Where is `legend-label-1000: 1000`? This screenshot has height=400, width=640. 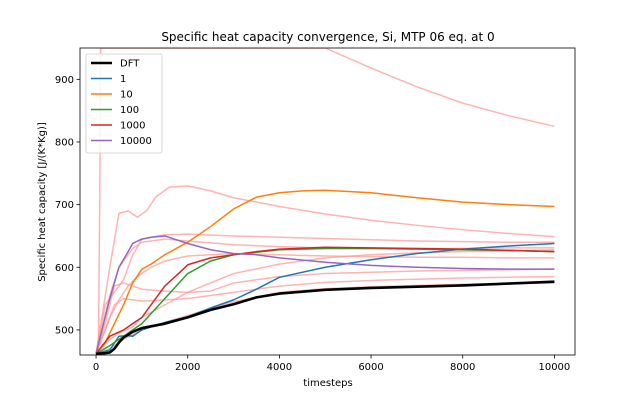 legend-label-1000: 1000 is located at coordinates (132, 126).